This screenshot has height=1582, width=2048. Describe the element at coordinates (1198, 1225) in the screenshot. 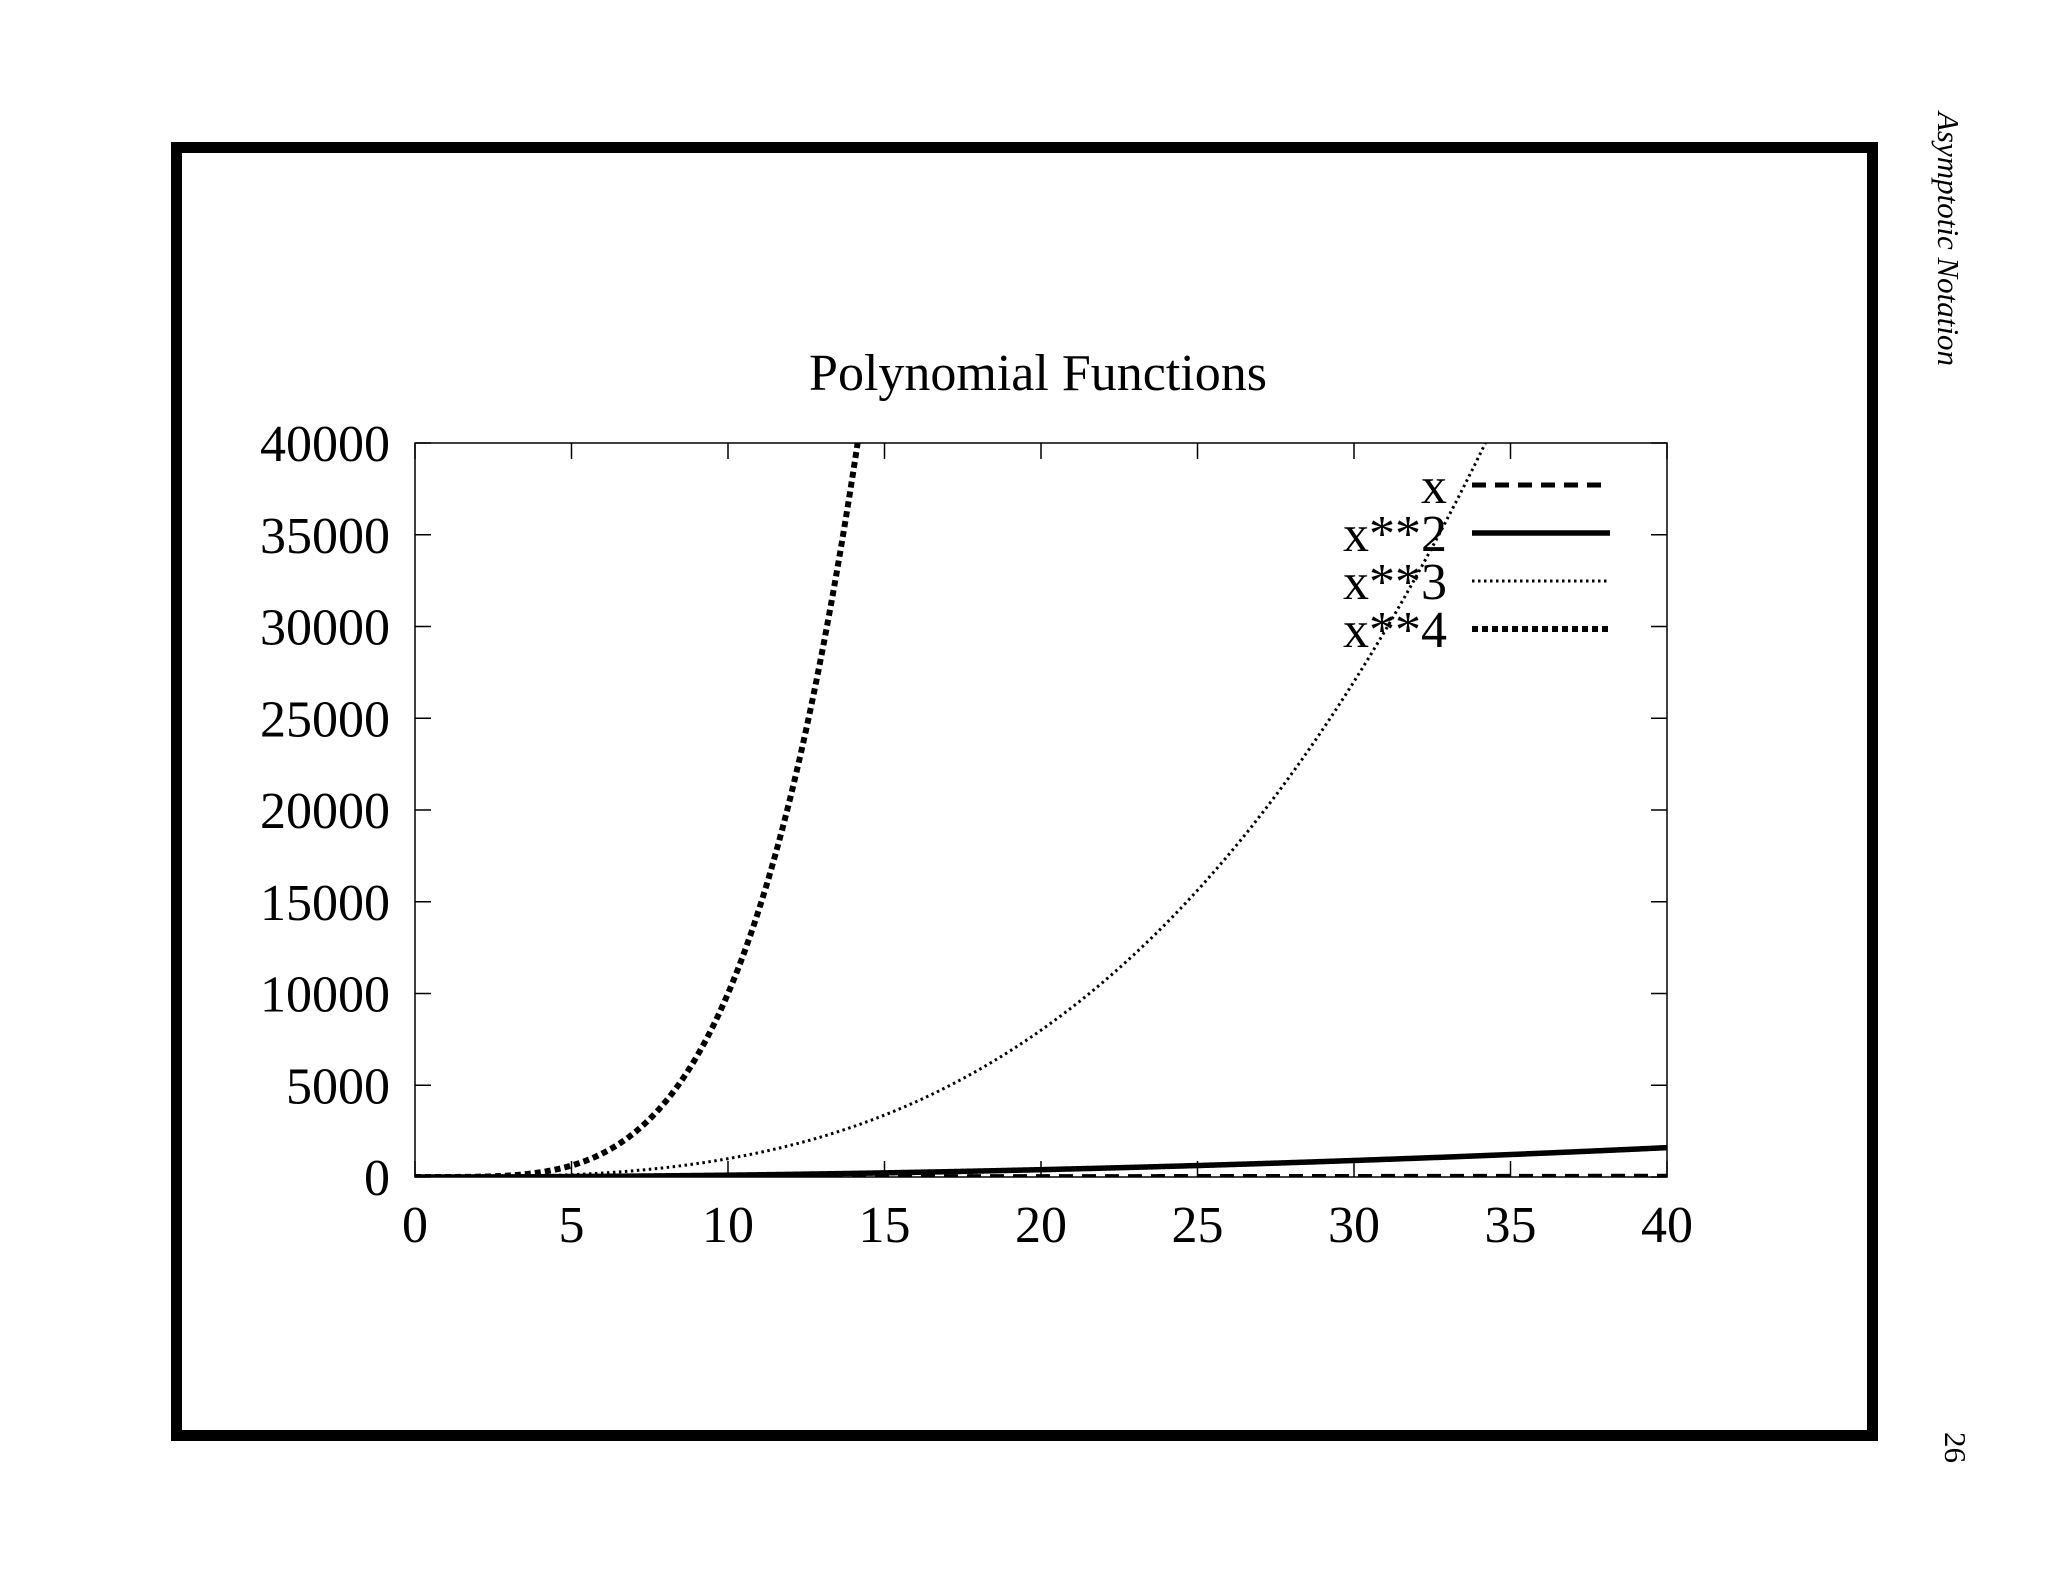

I see `x-tick-label: 25` at that location.